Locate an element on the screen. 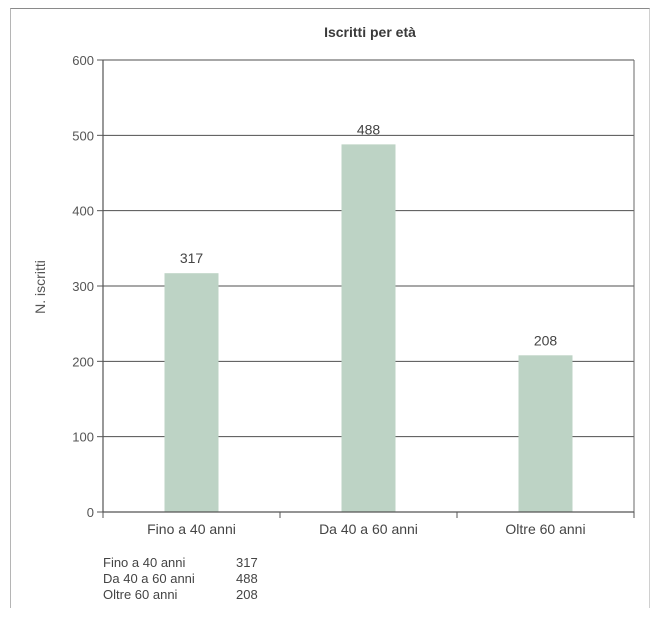  data-label: 208 is located at coordinates (546, 340).